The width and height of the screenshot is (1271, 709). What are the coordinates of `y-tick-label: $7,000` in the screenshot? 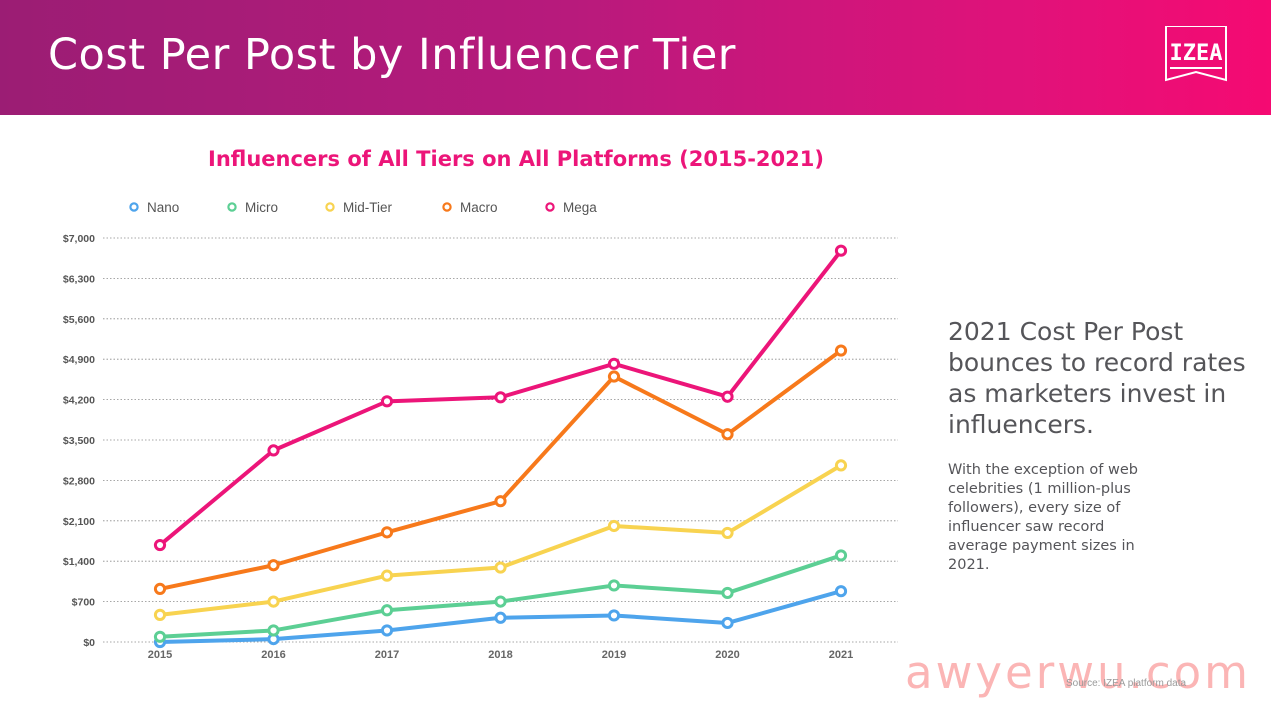 It's located at (79, 239).